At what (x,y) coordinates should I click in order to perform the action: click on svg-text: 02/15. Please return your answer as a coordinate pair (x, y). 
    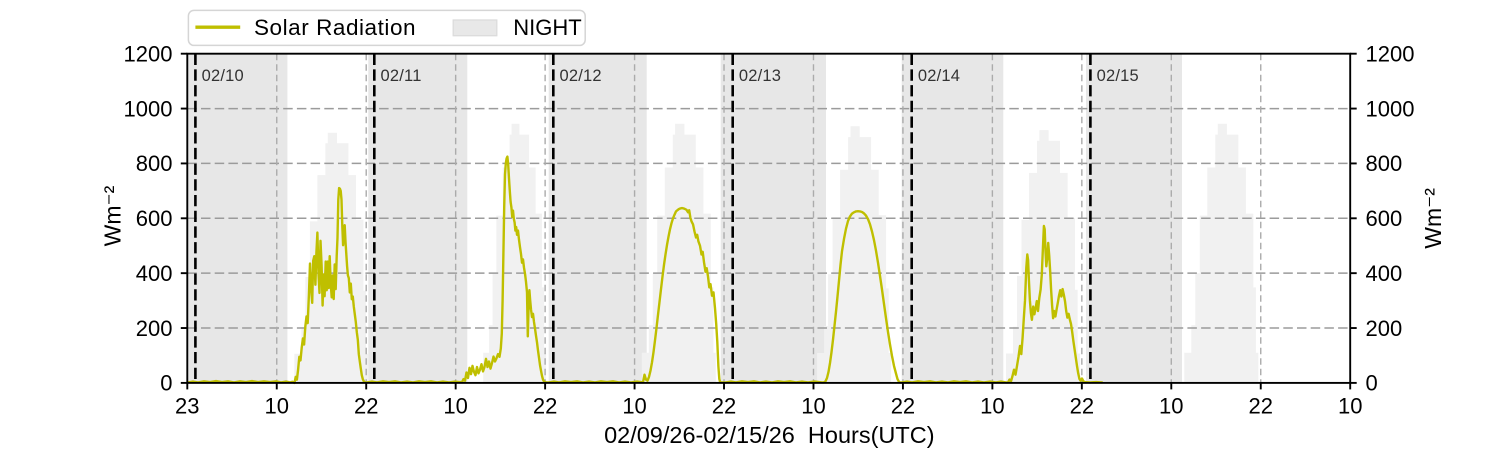
    Looking at the image, I should click on (1118, 76).